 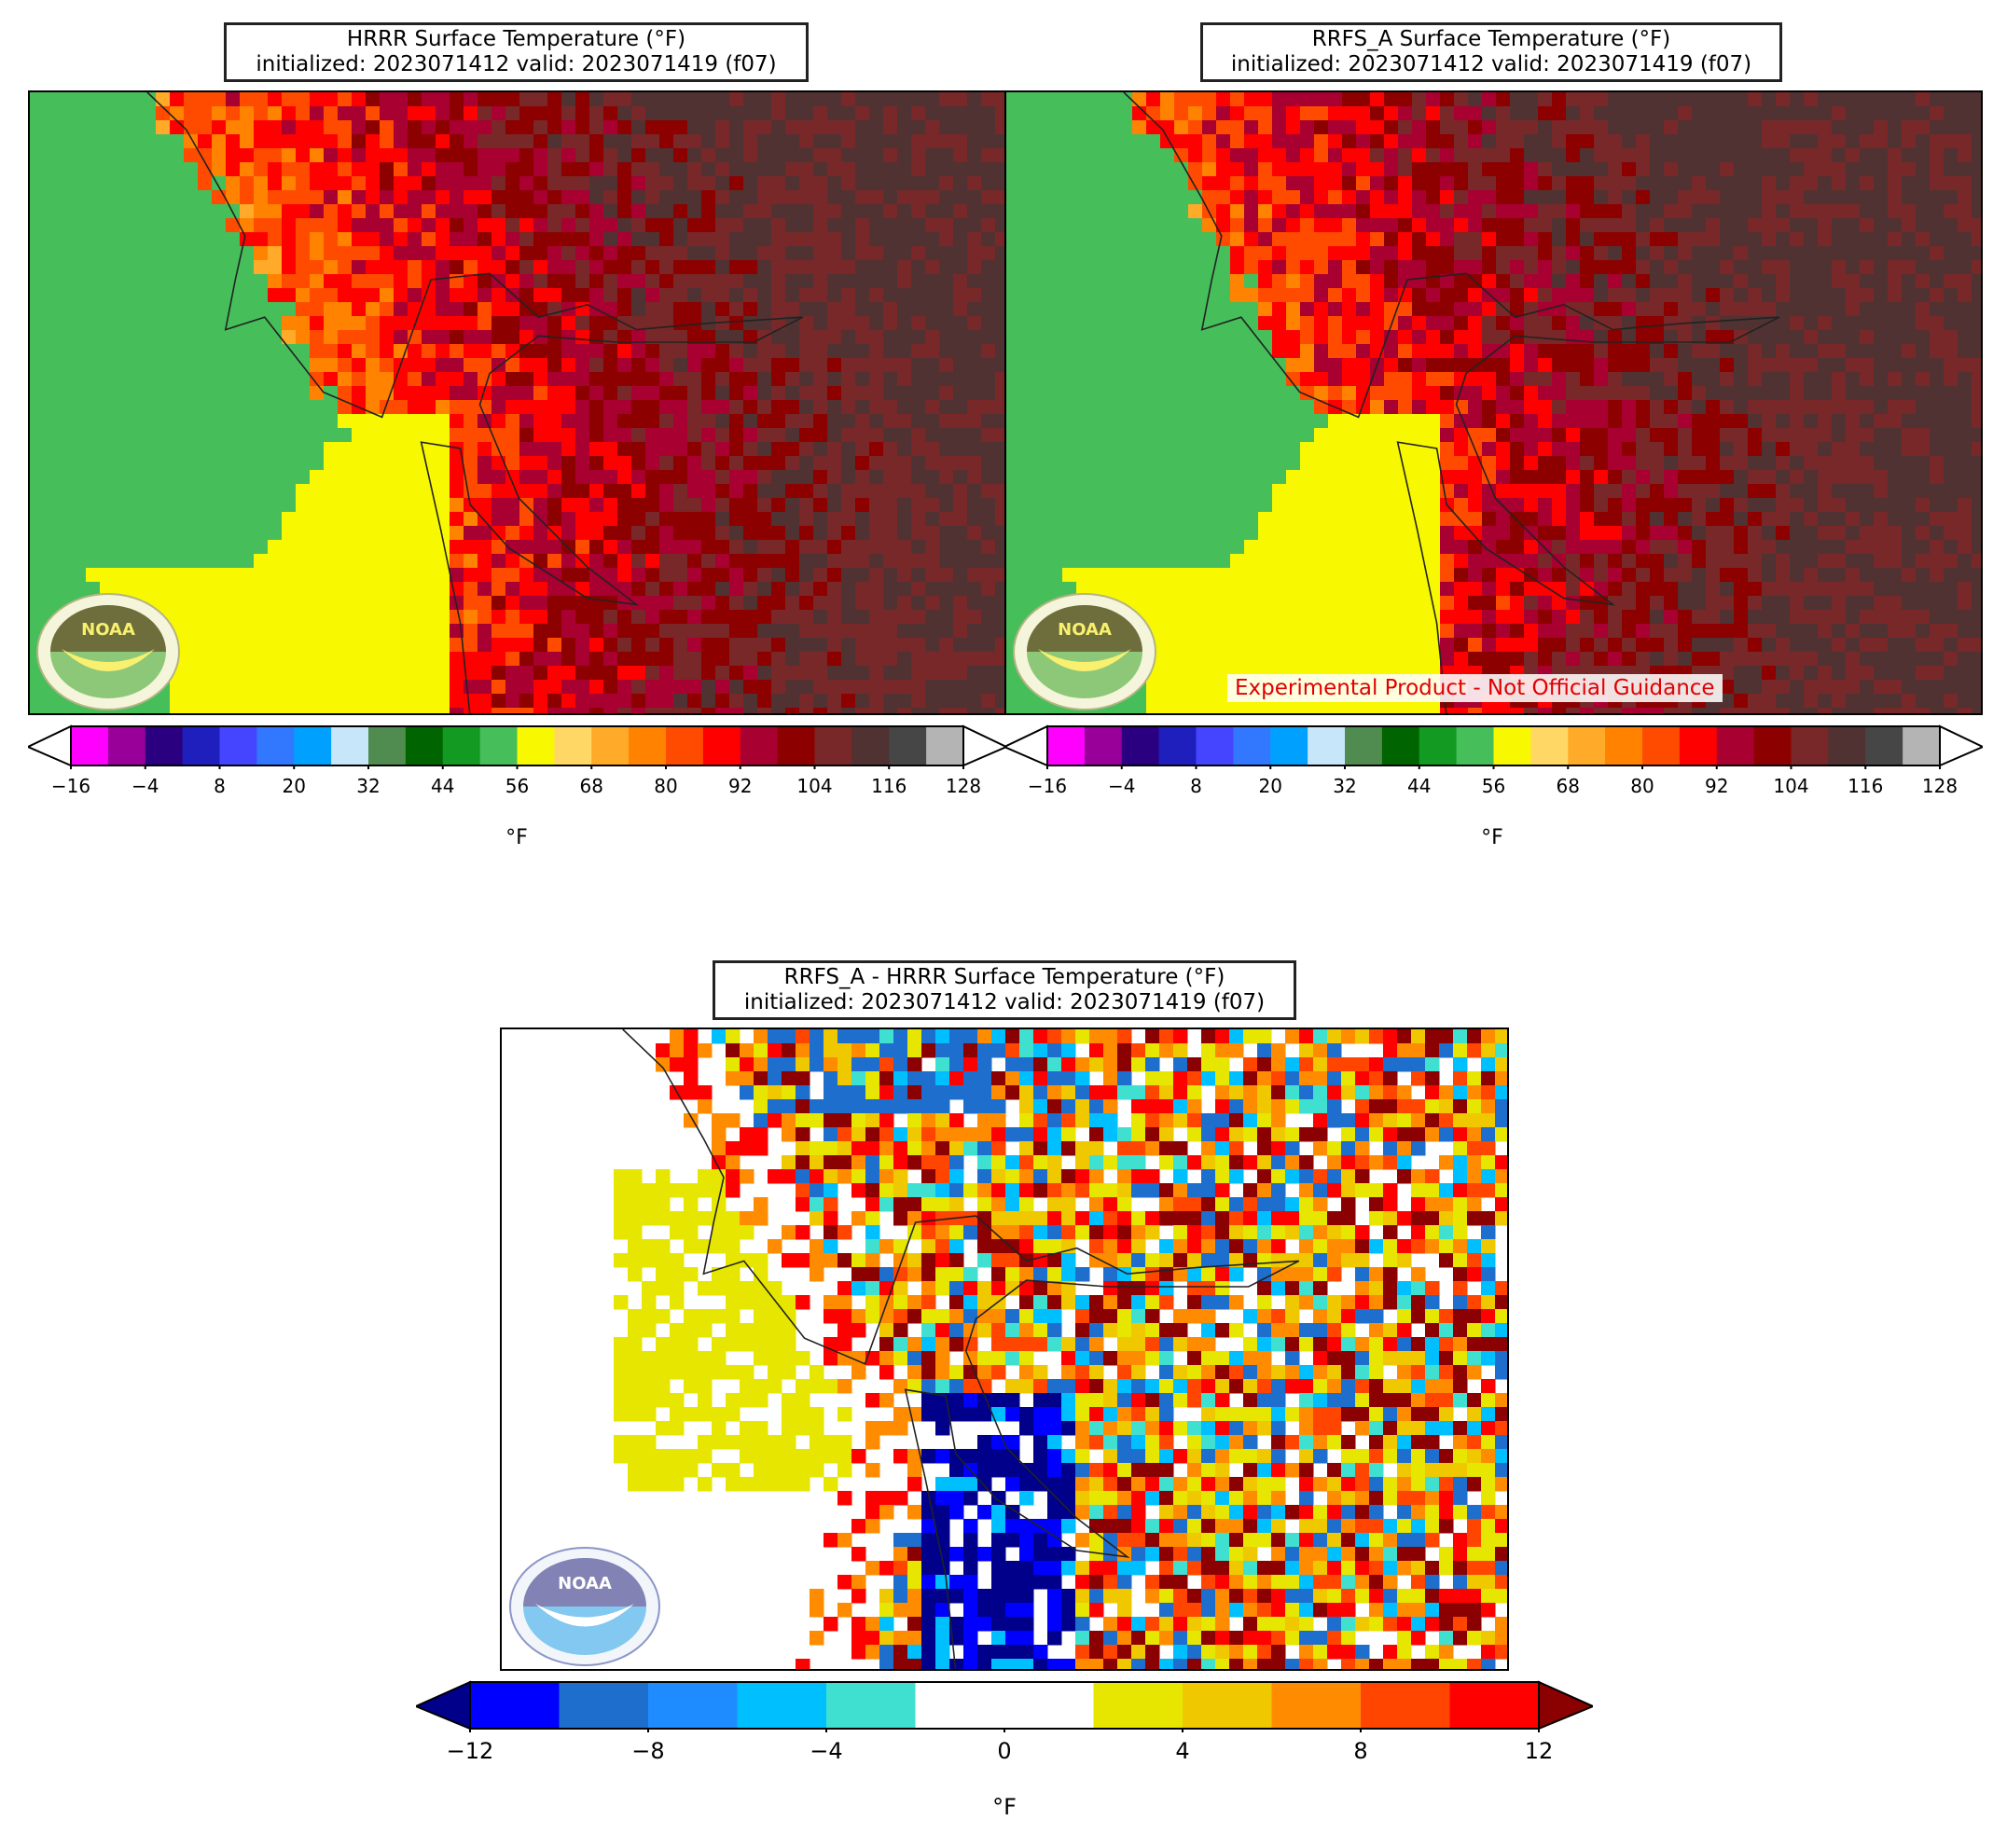 I want to click on colorbar-tick-label: 0, so click(x=1005, y=1751).